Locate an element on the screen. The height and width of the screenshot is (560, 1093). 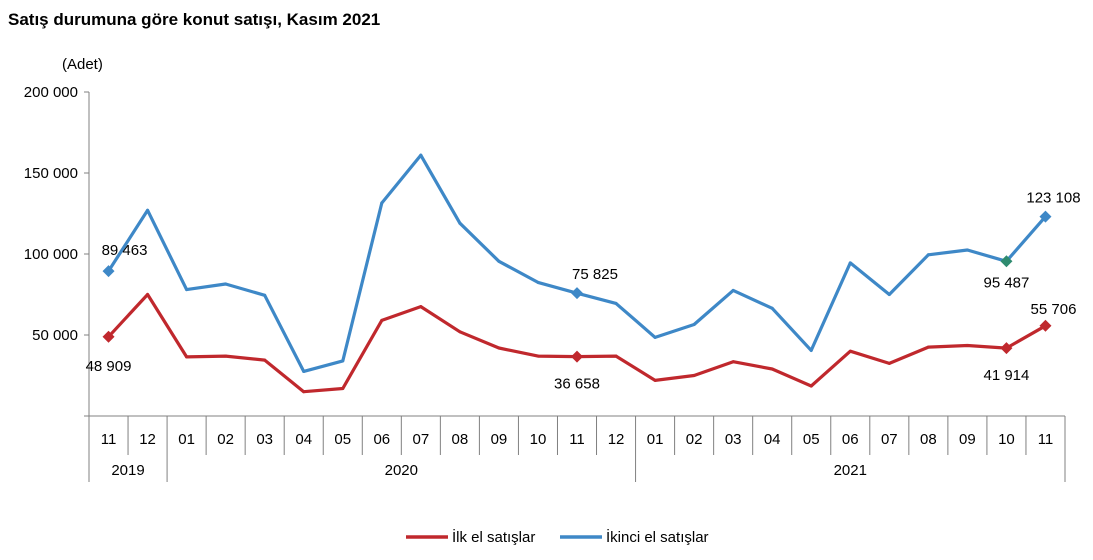
data-label: 123 108 is located at coordinates (1053, 198).